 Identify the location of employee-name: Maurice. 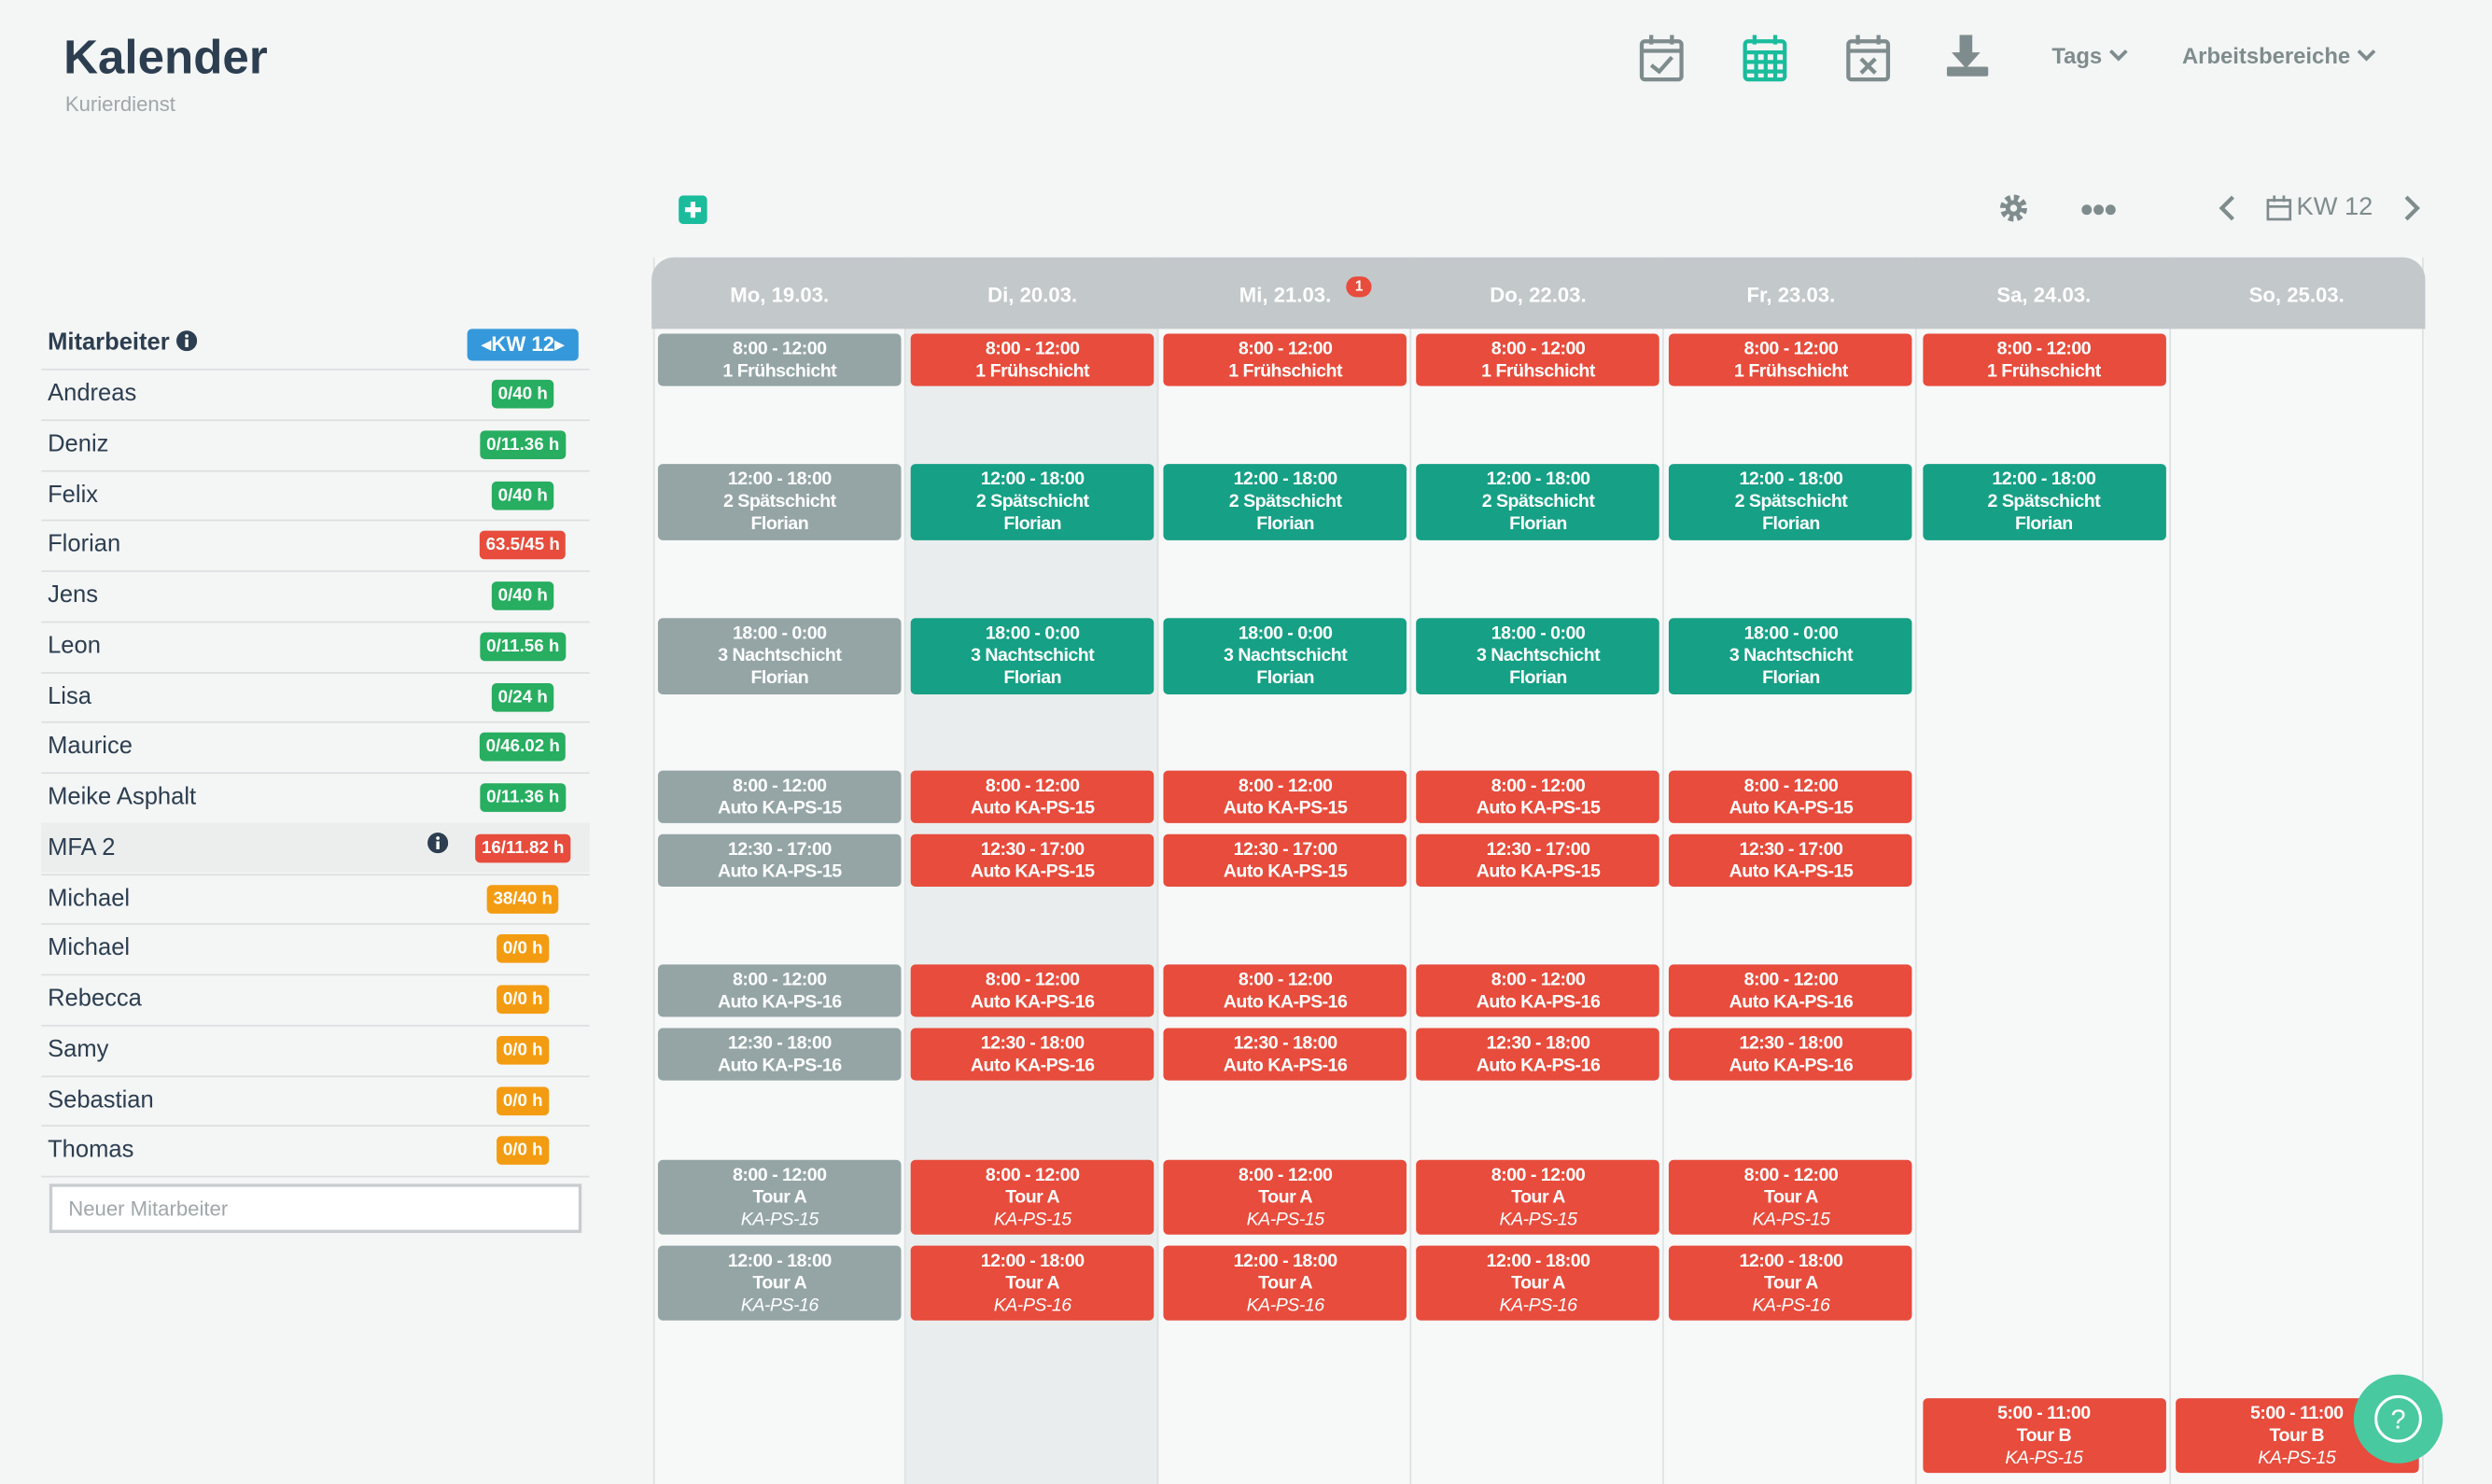
(90, 747).